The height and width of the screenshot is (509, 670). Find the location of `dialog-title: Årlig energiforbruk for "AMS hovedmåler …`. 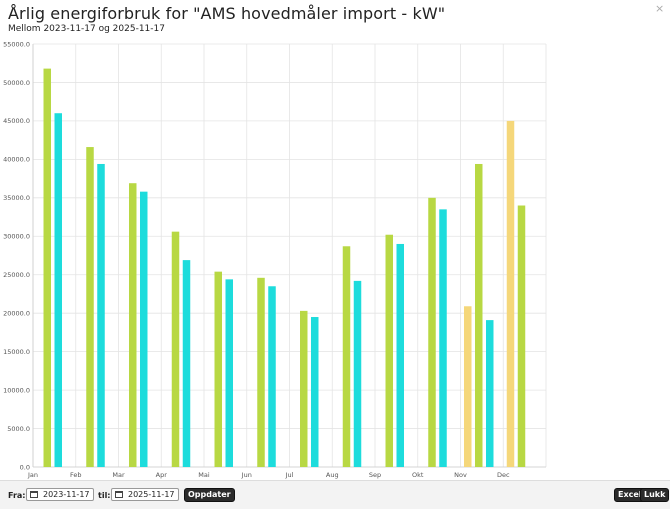

dialog-title: Årlig energiforbruk for "AMS hovedmåler … is located at coordinates (227, 13).